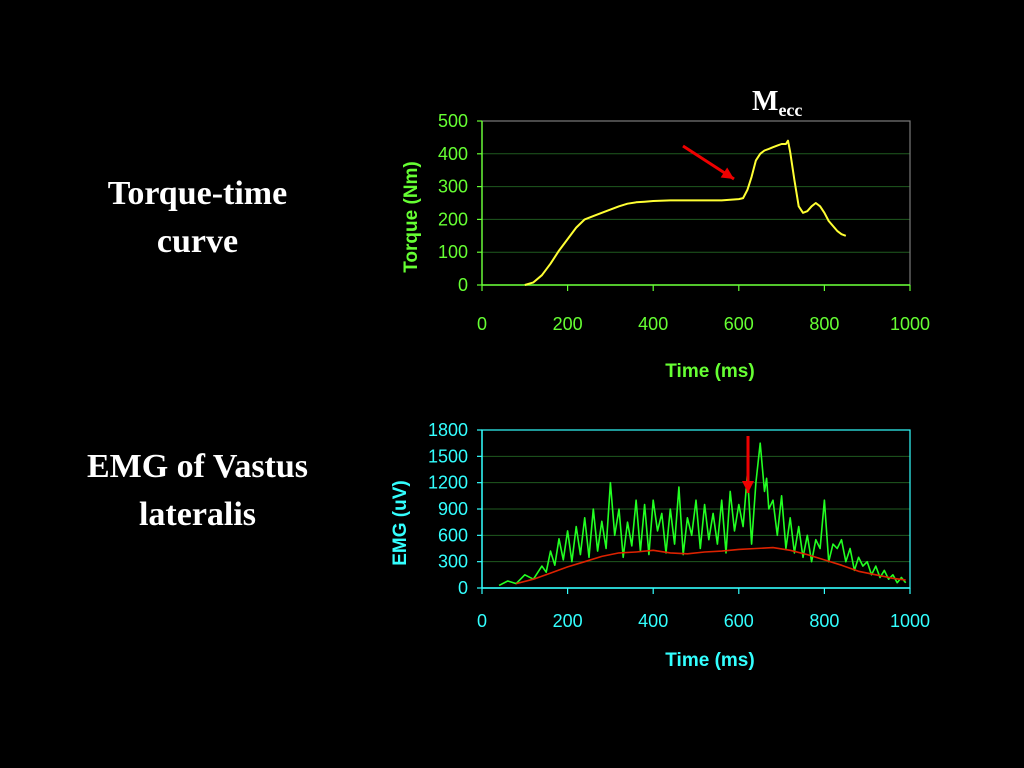  What do you see at coordinates (453, 187) in the screenshot?
I see `torque-y-tick-label: 300` at bounding box center [453, 187].